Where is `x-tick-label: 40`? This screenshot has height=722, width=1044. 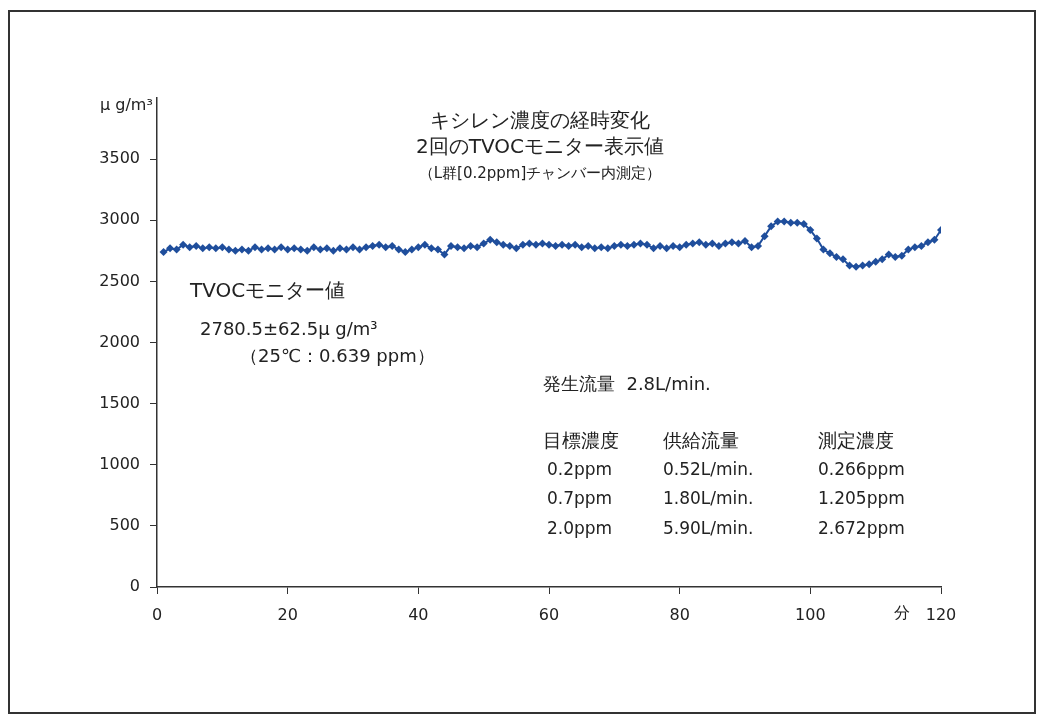 x-tick-label: 40 is located at coordinates (418, 614).